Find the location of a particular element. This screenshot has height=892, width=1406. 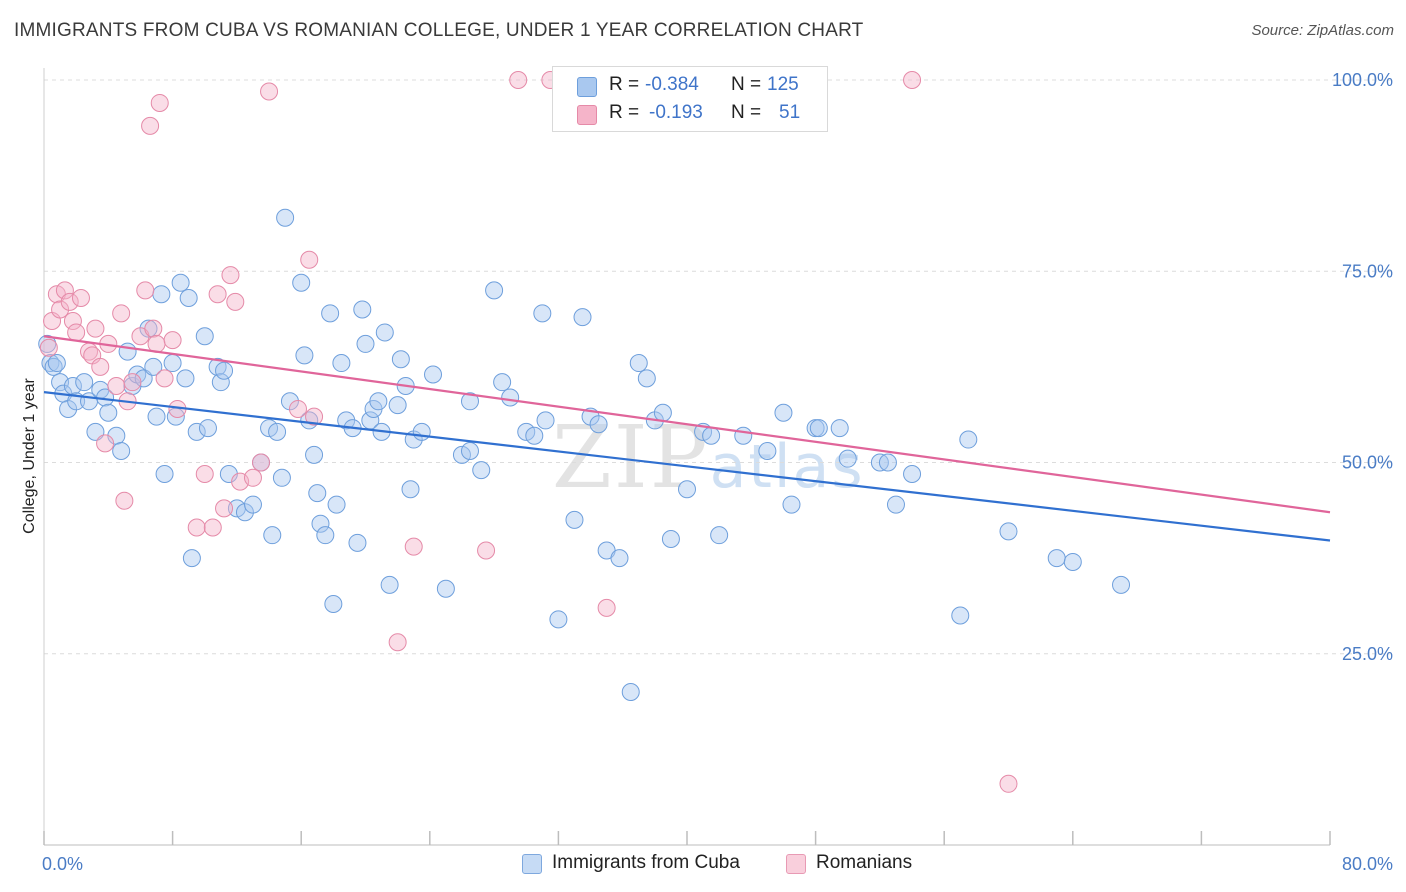

legend-n-value: 51 is located at coordinates (790, 112).